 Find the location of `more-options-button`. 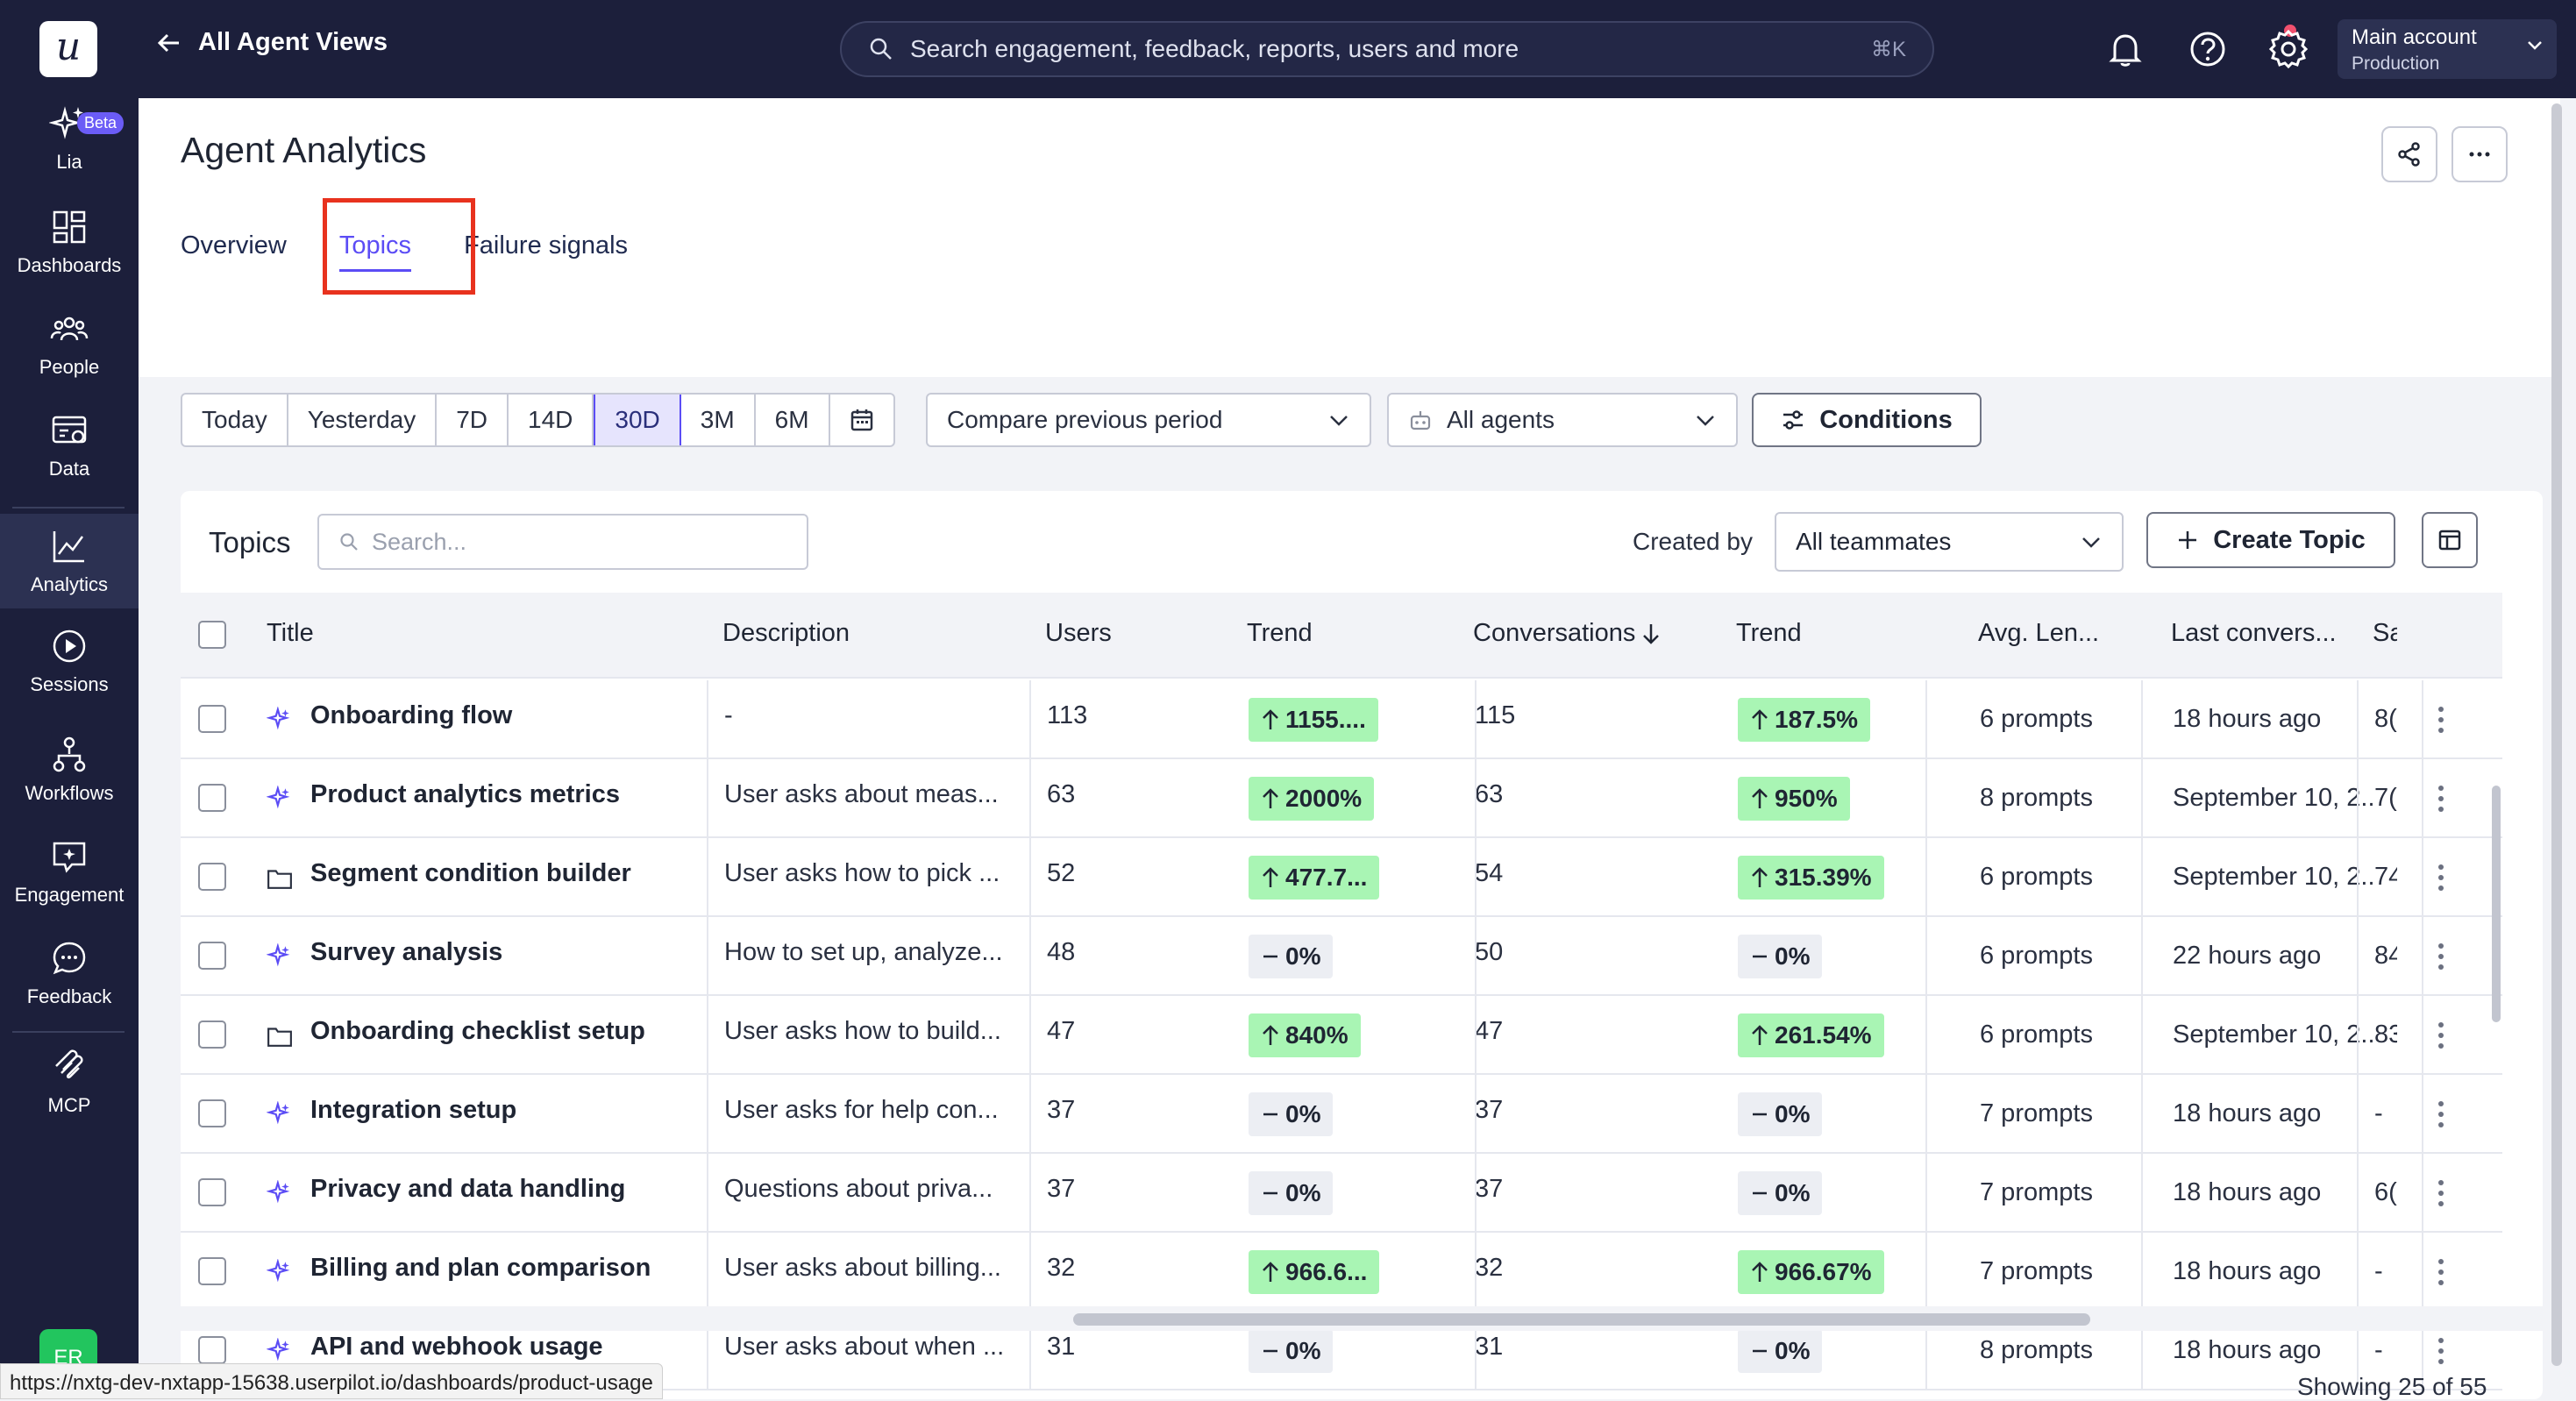

more-options-button is located at coordinates (2479, 154).